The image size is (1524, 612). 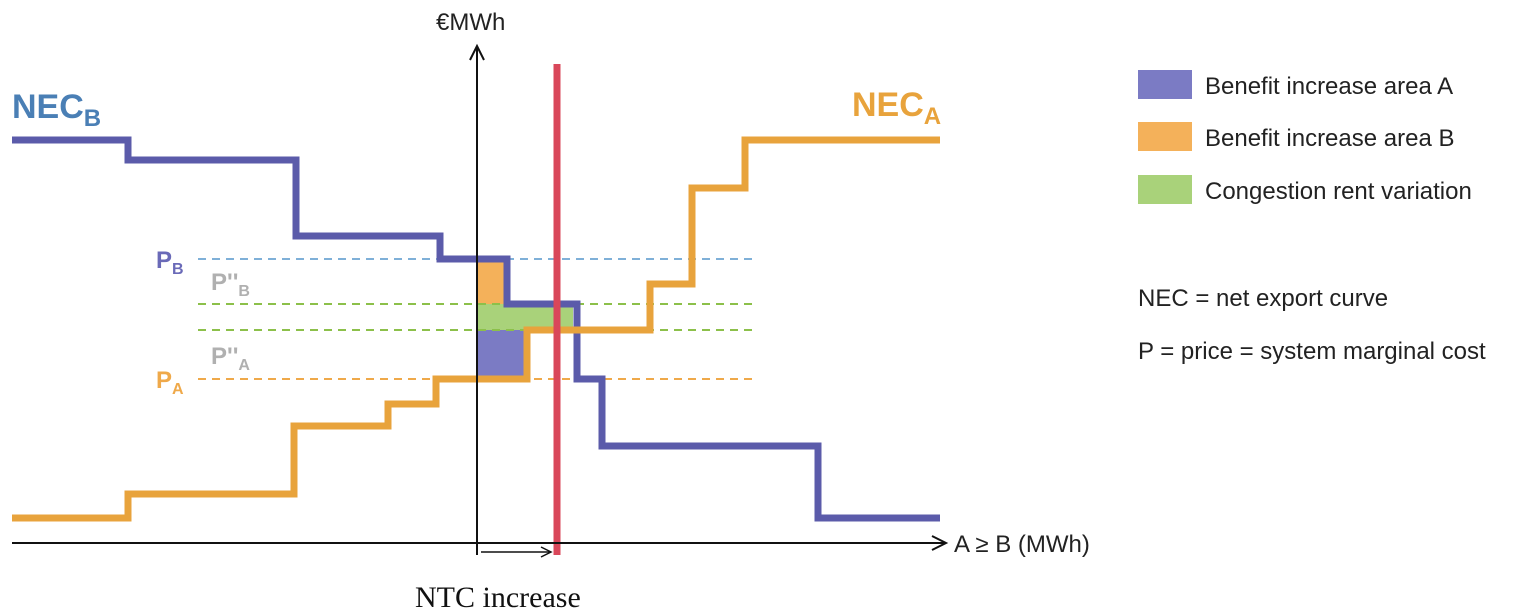 What do you see at coordinates (940, 543) in the screenshot?
I see `x-axis-arrowhead` at bounding box center [940, 543].